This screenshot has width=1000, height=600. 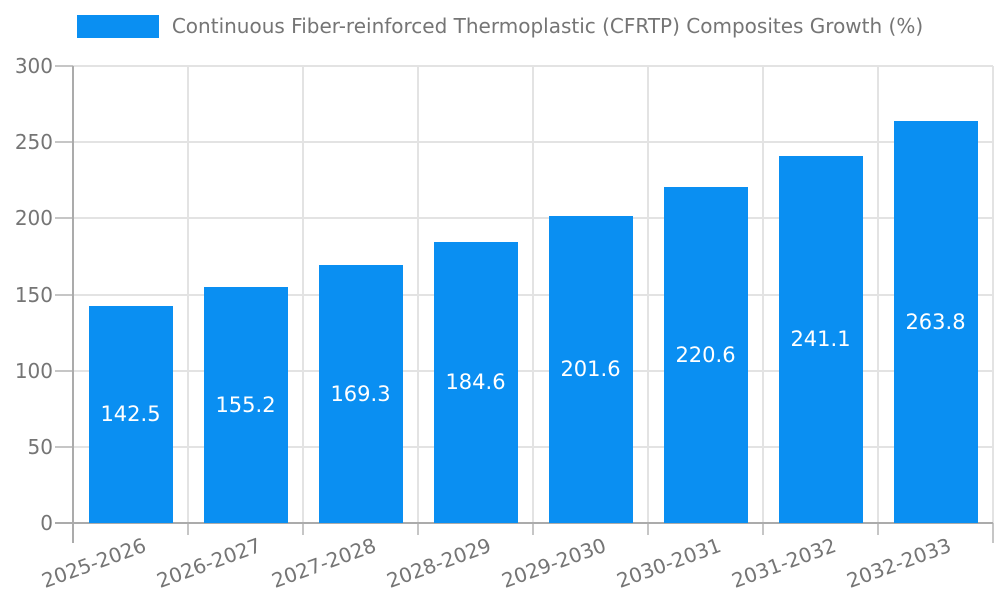 I want to click on bar-value-label: 184.6, so click(x=475, y=382).